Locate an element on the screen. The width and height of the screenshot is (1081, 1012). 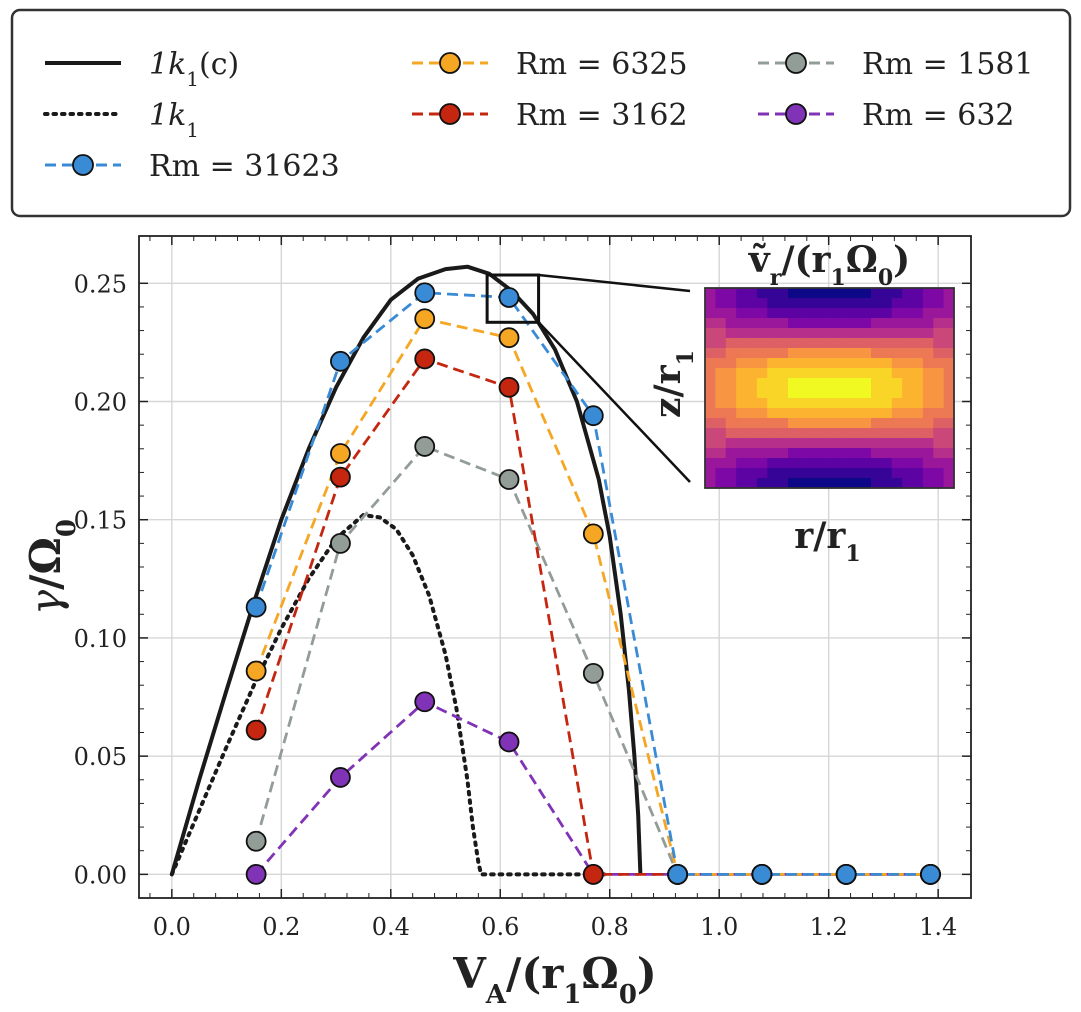
x-tick-label: 1.2 is located at coordinates (829, 927).